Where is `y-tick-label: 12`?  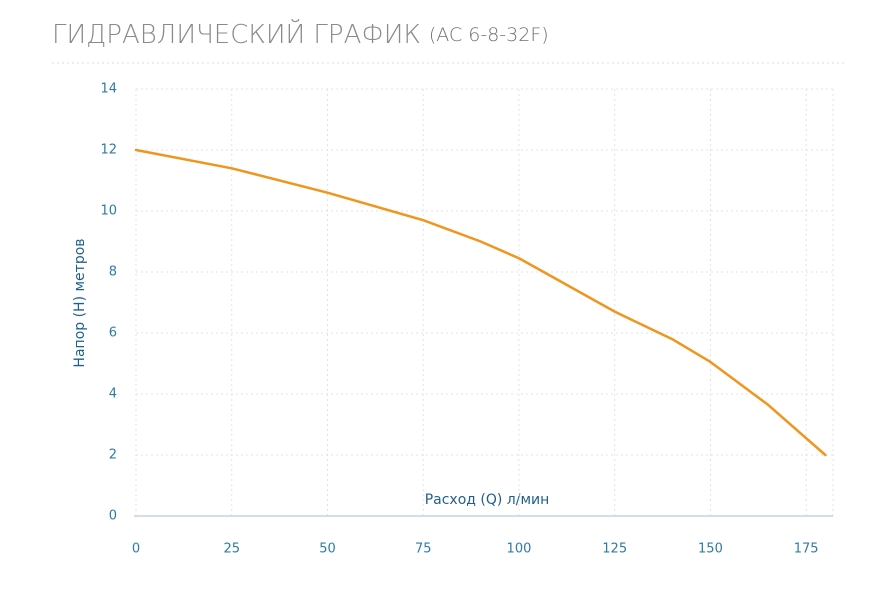 y-tick-label: 12 is located at coordinates (108, 150).